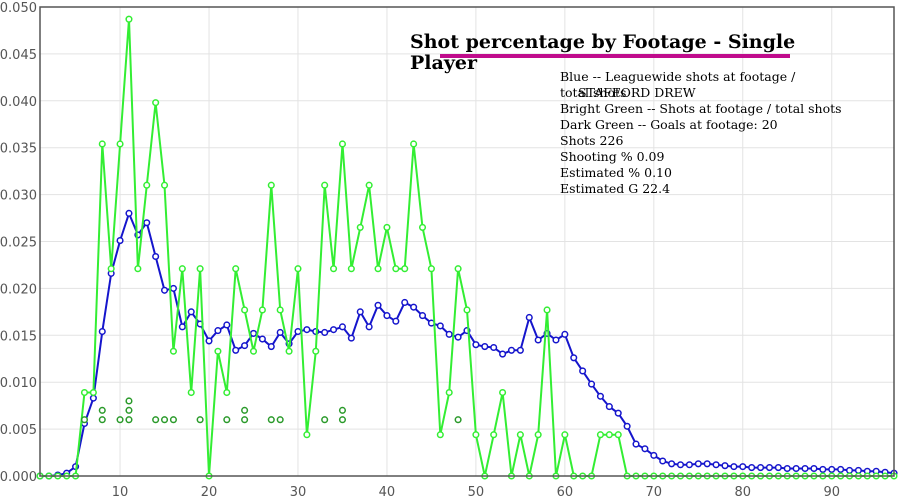 The height and width of the screenshot is (500, 900). I want to click on y-tick-label: 0.050, so click(18, 8).